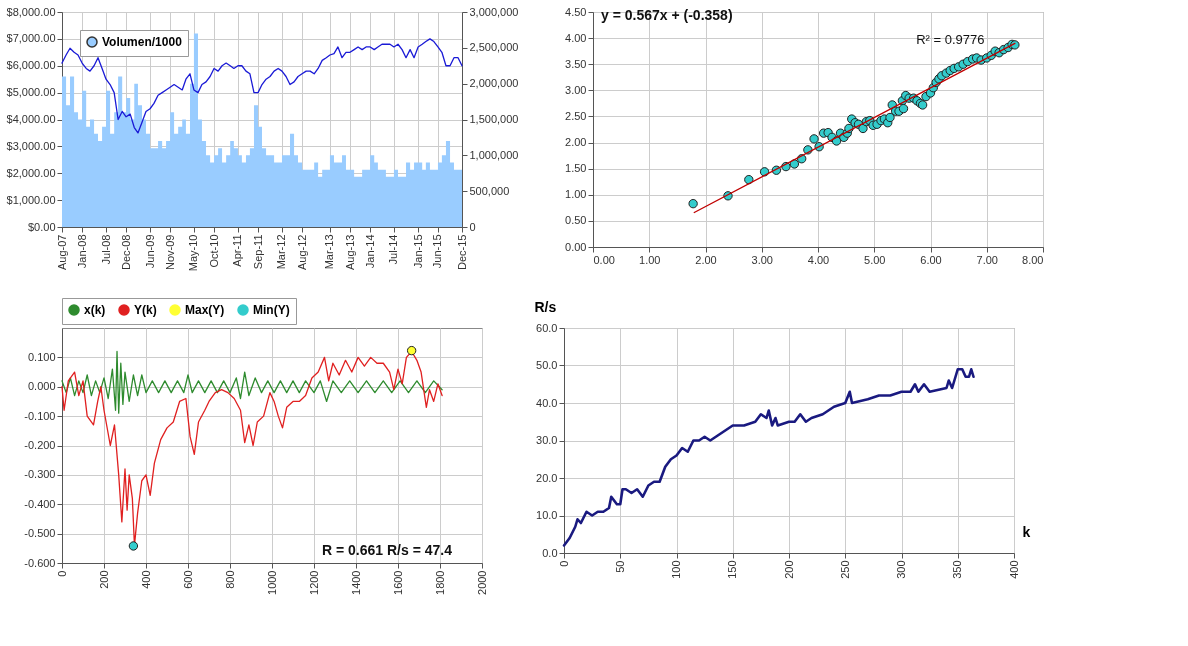 This screenshot has height=646, width=1188. What do you see at coordinates (437, 251) in the screenshot?
I see `x-tick-label: Jun-15` at bounding box center [437, 251].